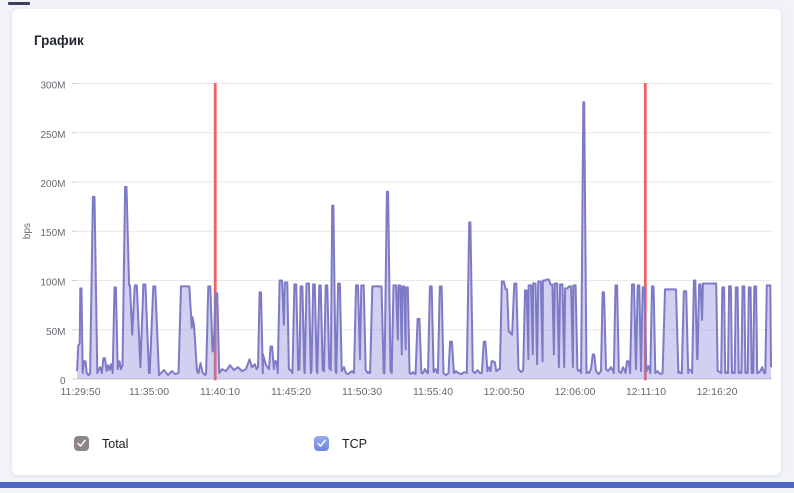 Image resolution: width=794 pixels, height=493 pixels. What do you see at coordinates (55, 332) in the screenshot?
I see `svg-text: 50M` at bounding box center [55, 332].